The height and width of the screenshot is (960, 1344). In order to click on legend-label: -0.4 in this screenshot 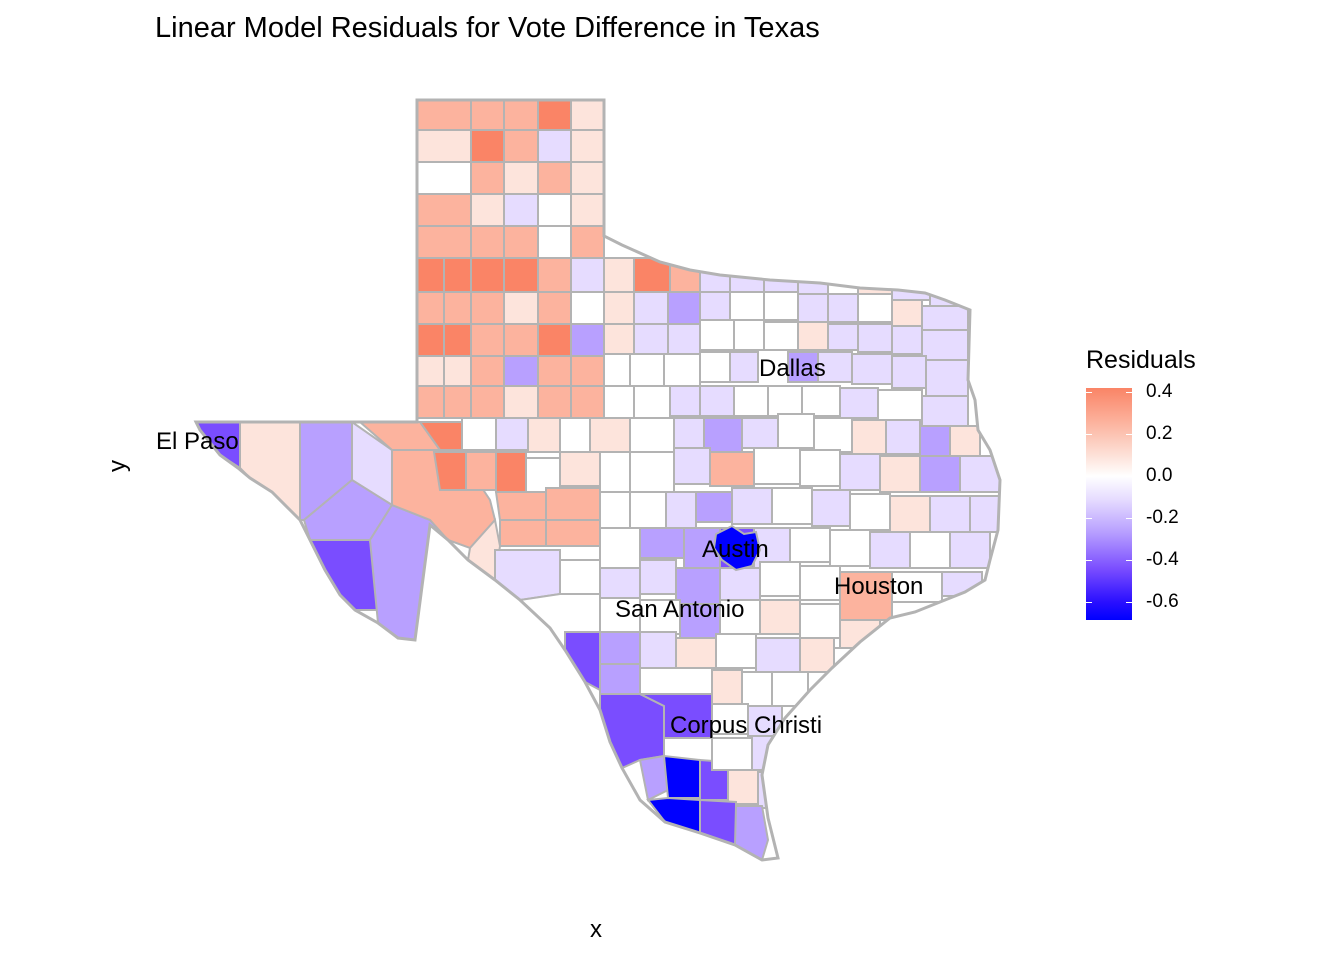, I will do `click(1162, 559)`.